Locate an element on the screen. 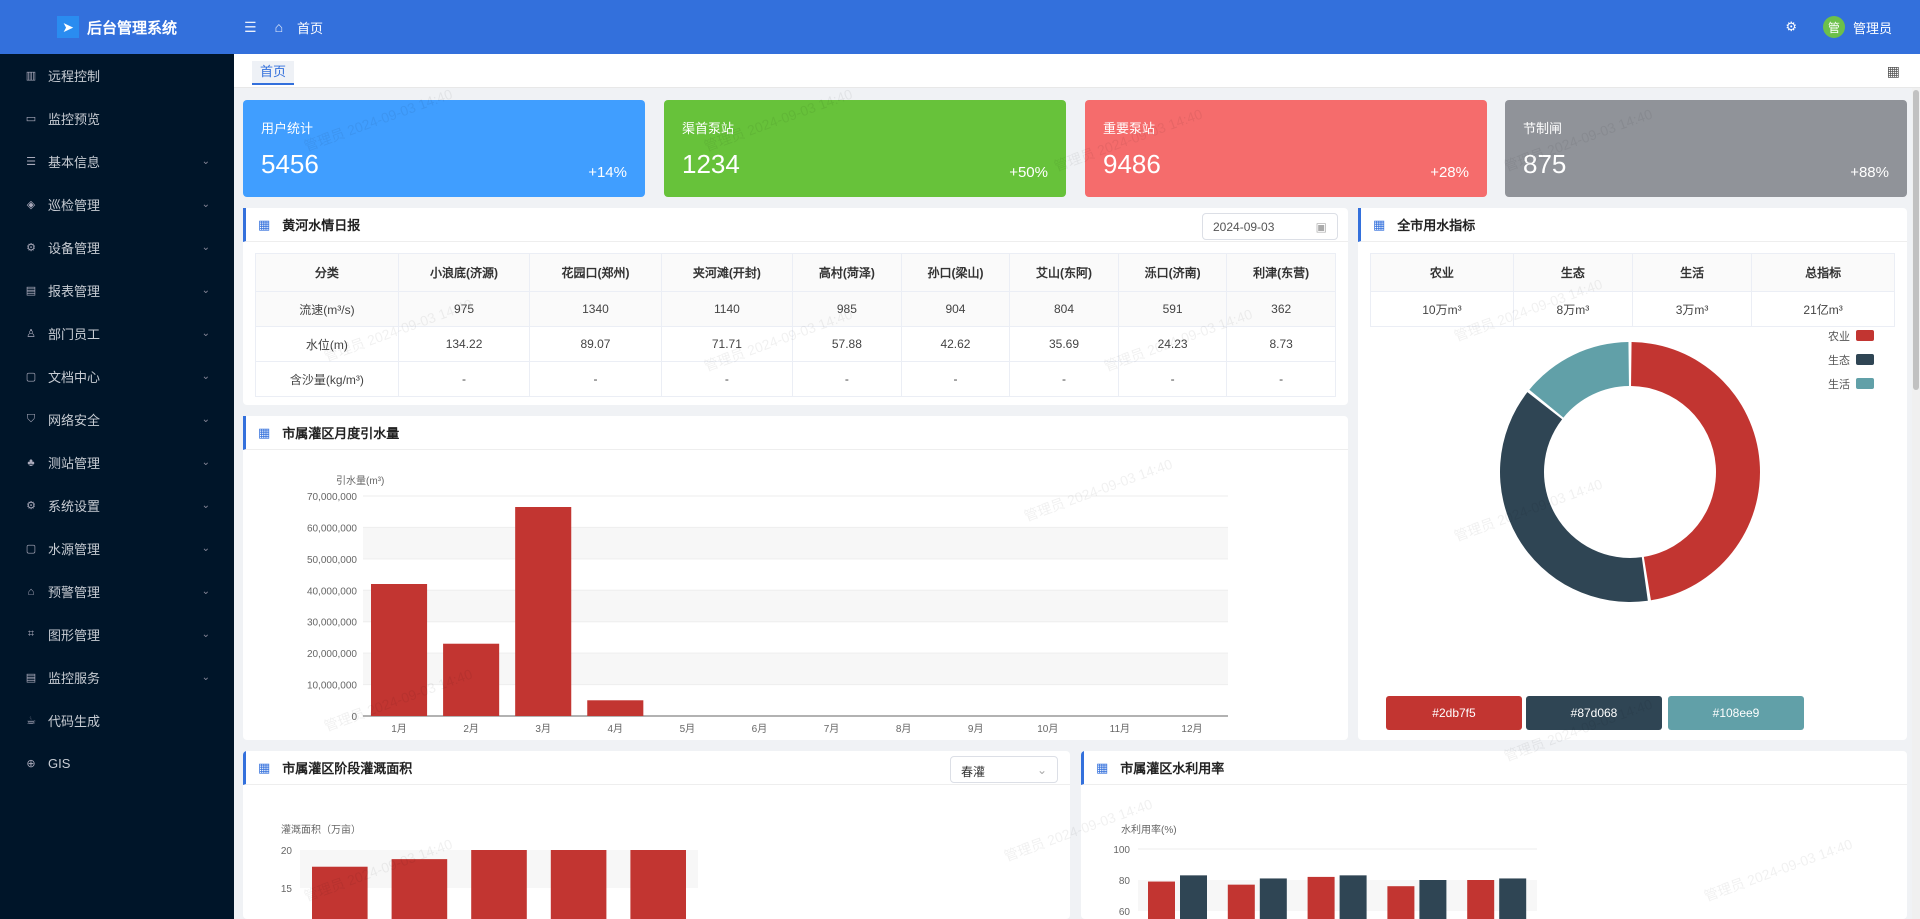 Image resolution: width=1920 pixels, height=919 pixels. y-tick-label: 60,000,000 is located at coordinates (332, 528).